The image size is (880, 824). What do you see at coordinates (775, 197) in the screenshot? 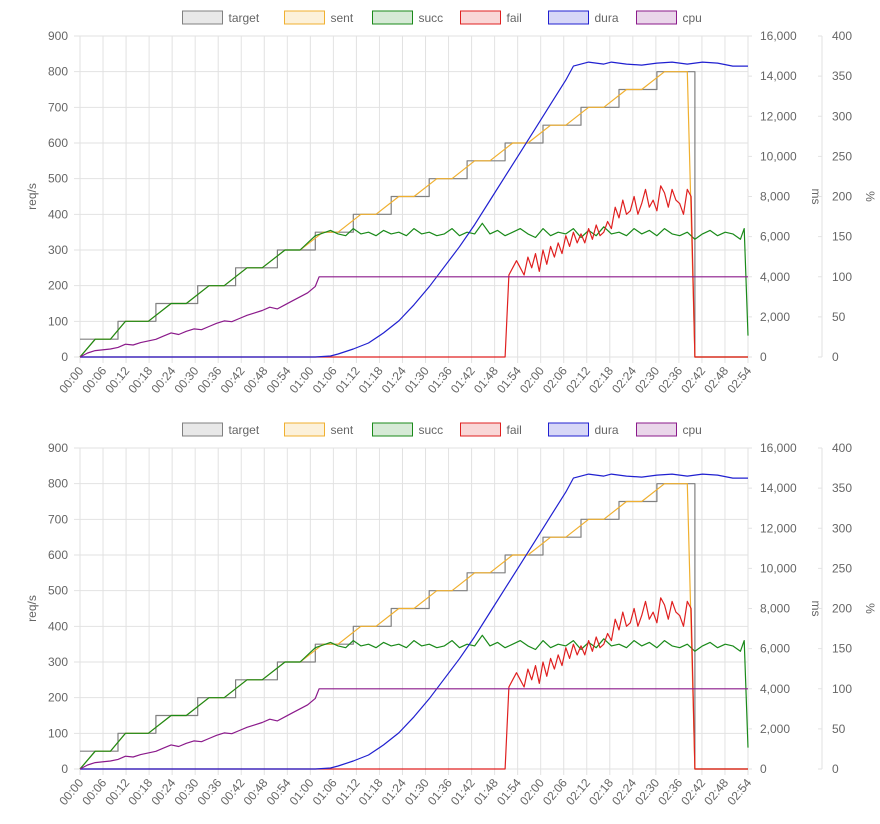
I see `y-tick-label: 8,000` at bounding box center [775, 197].